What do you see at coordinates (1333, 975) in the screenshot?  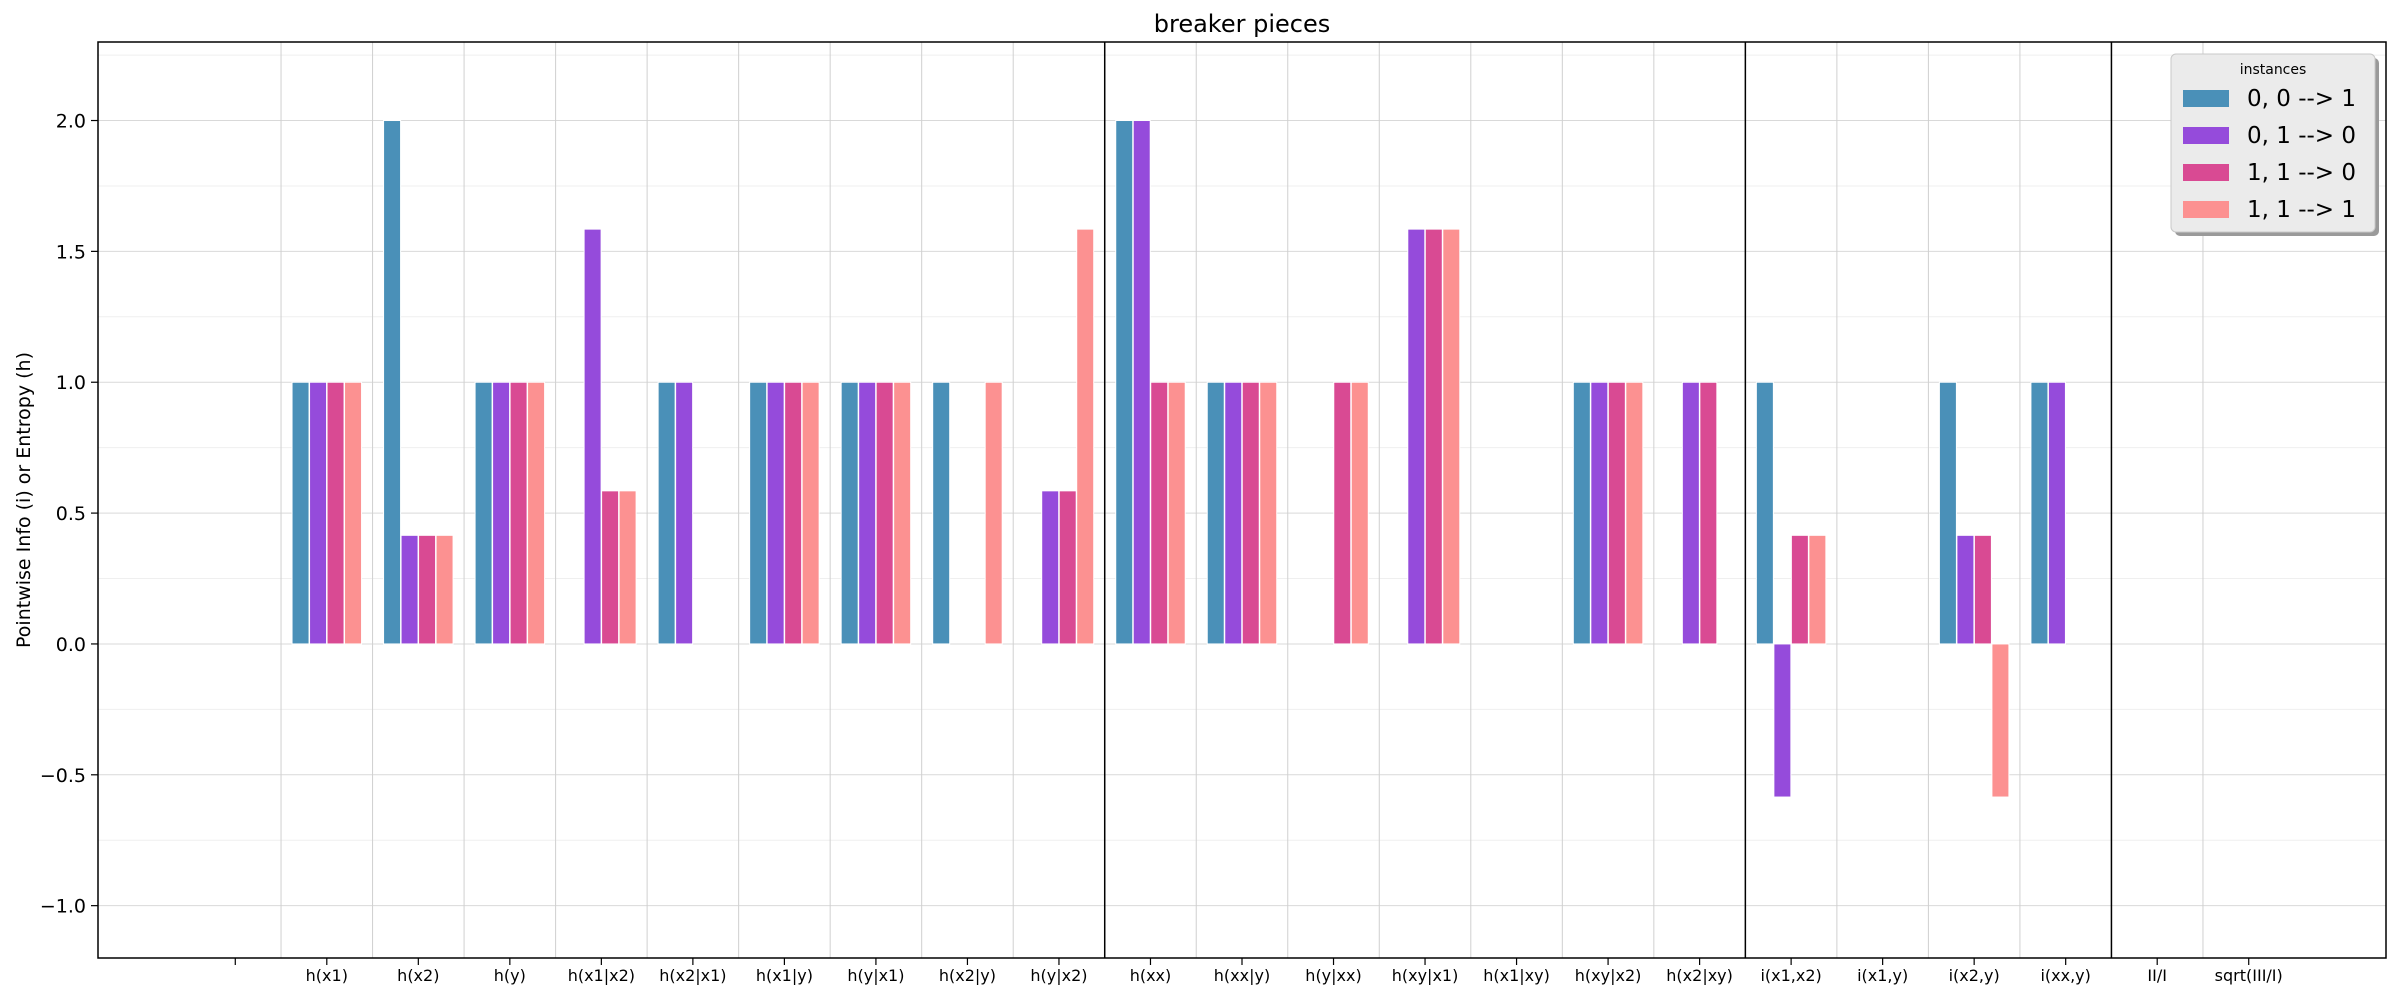 I see `x-tick-label: h(y|xx)` at bounding box center [1333, 975].